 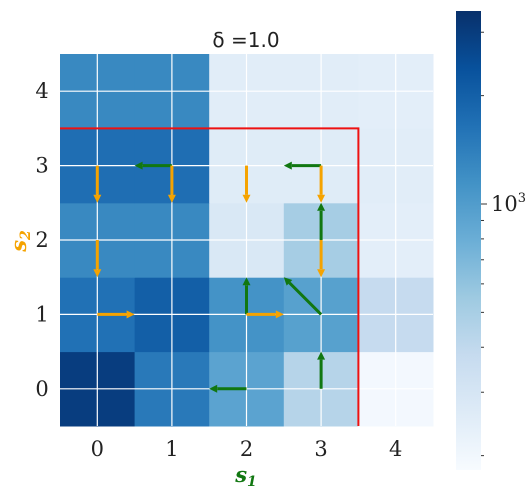 What do you see at coordinates (508, 203) in the screenshot?
I see `colorbar-label: 103` at bounding box center [508, 203].